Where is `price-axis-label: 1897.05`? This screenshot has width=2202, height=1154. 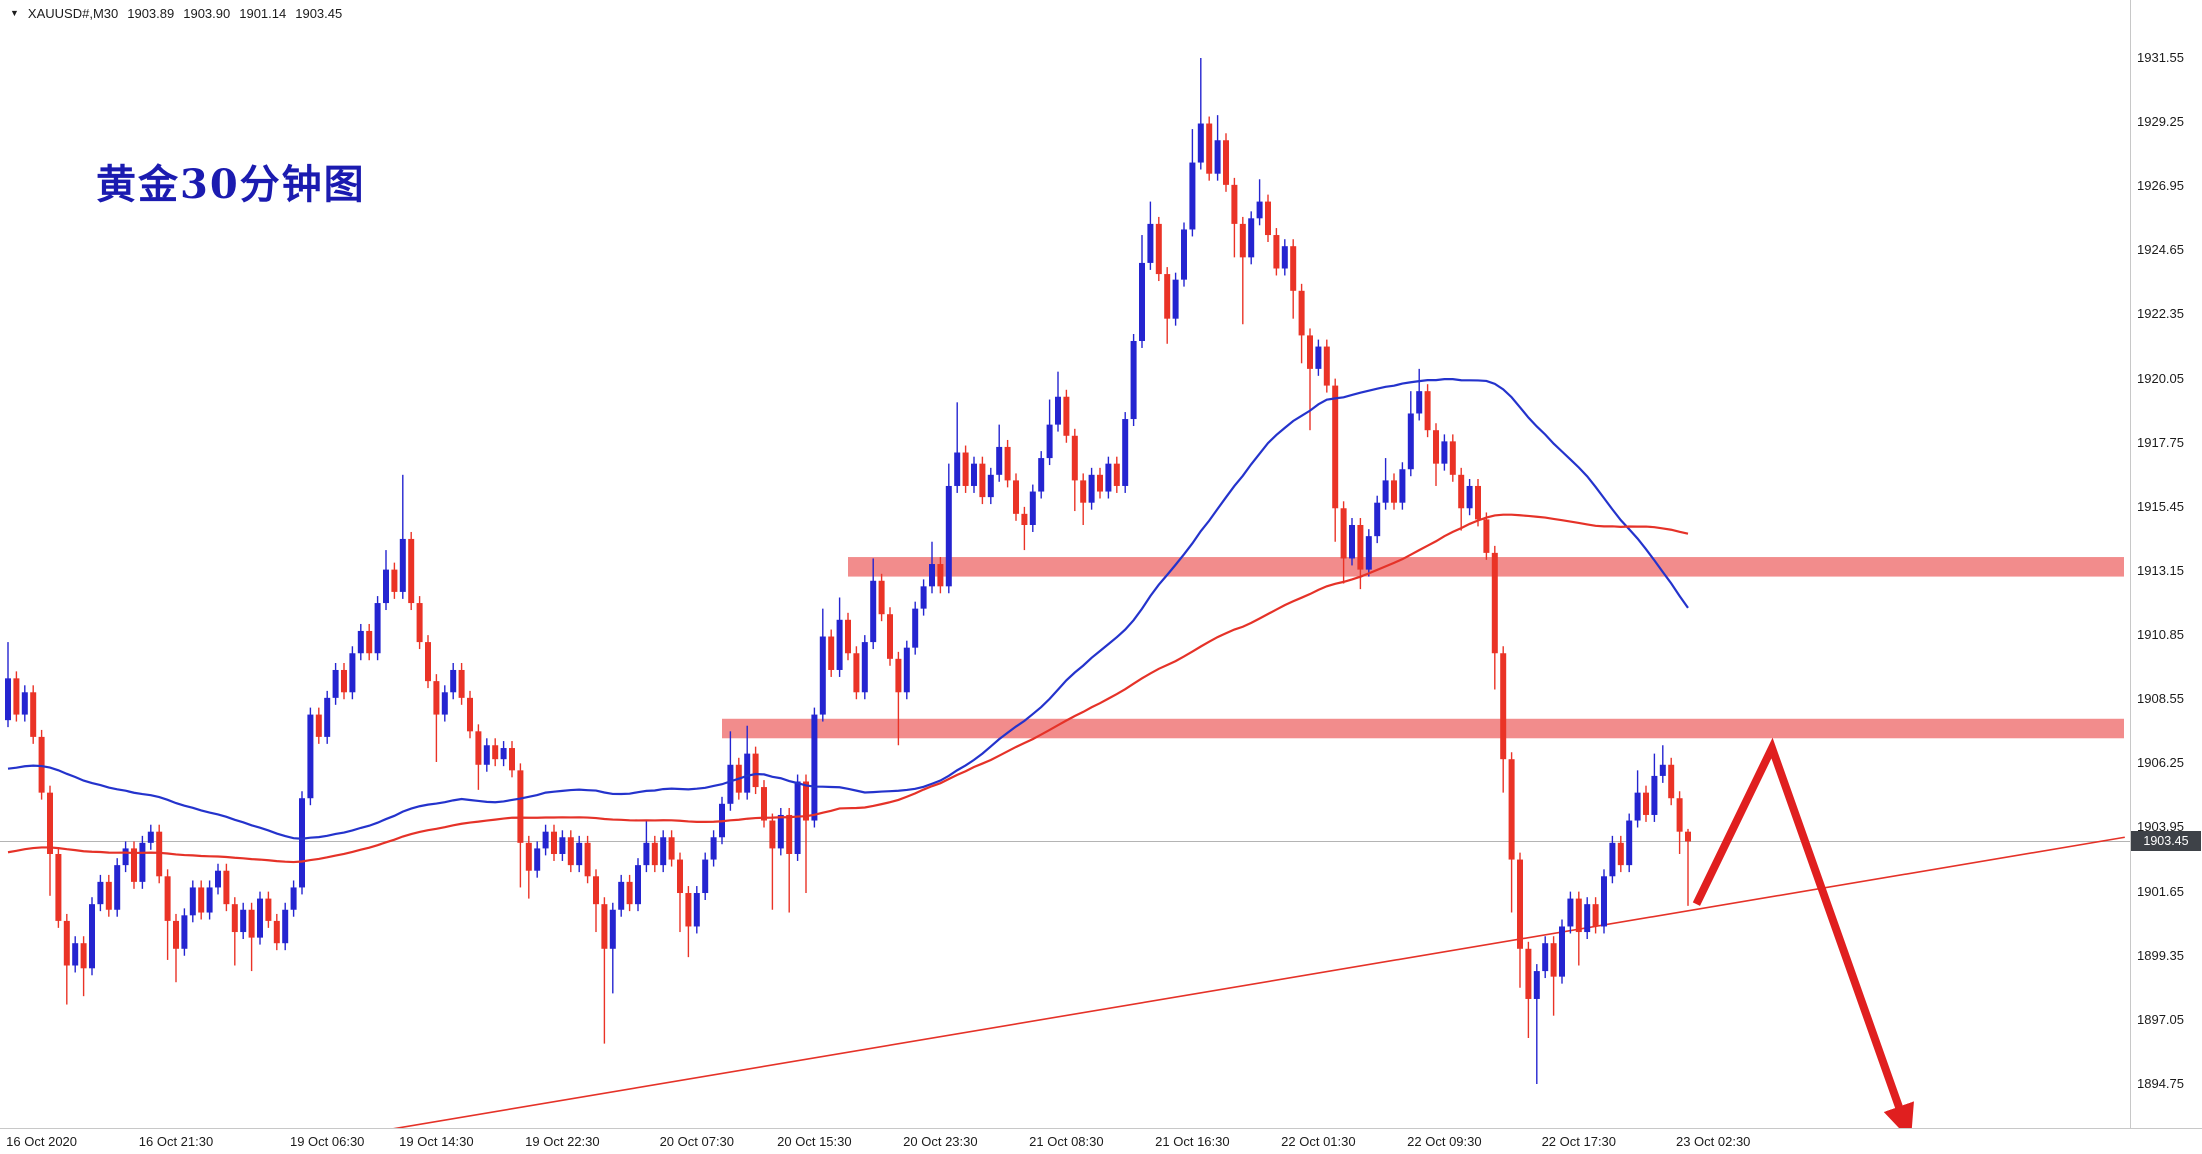 price-axis-label: 1897.05 is located at coordinates (2160, 1019).